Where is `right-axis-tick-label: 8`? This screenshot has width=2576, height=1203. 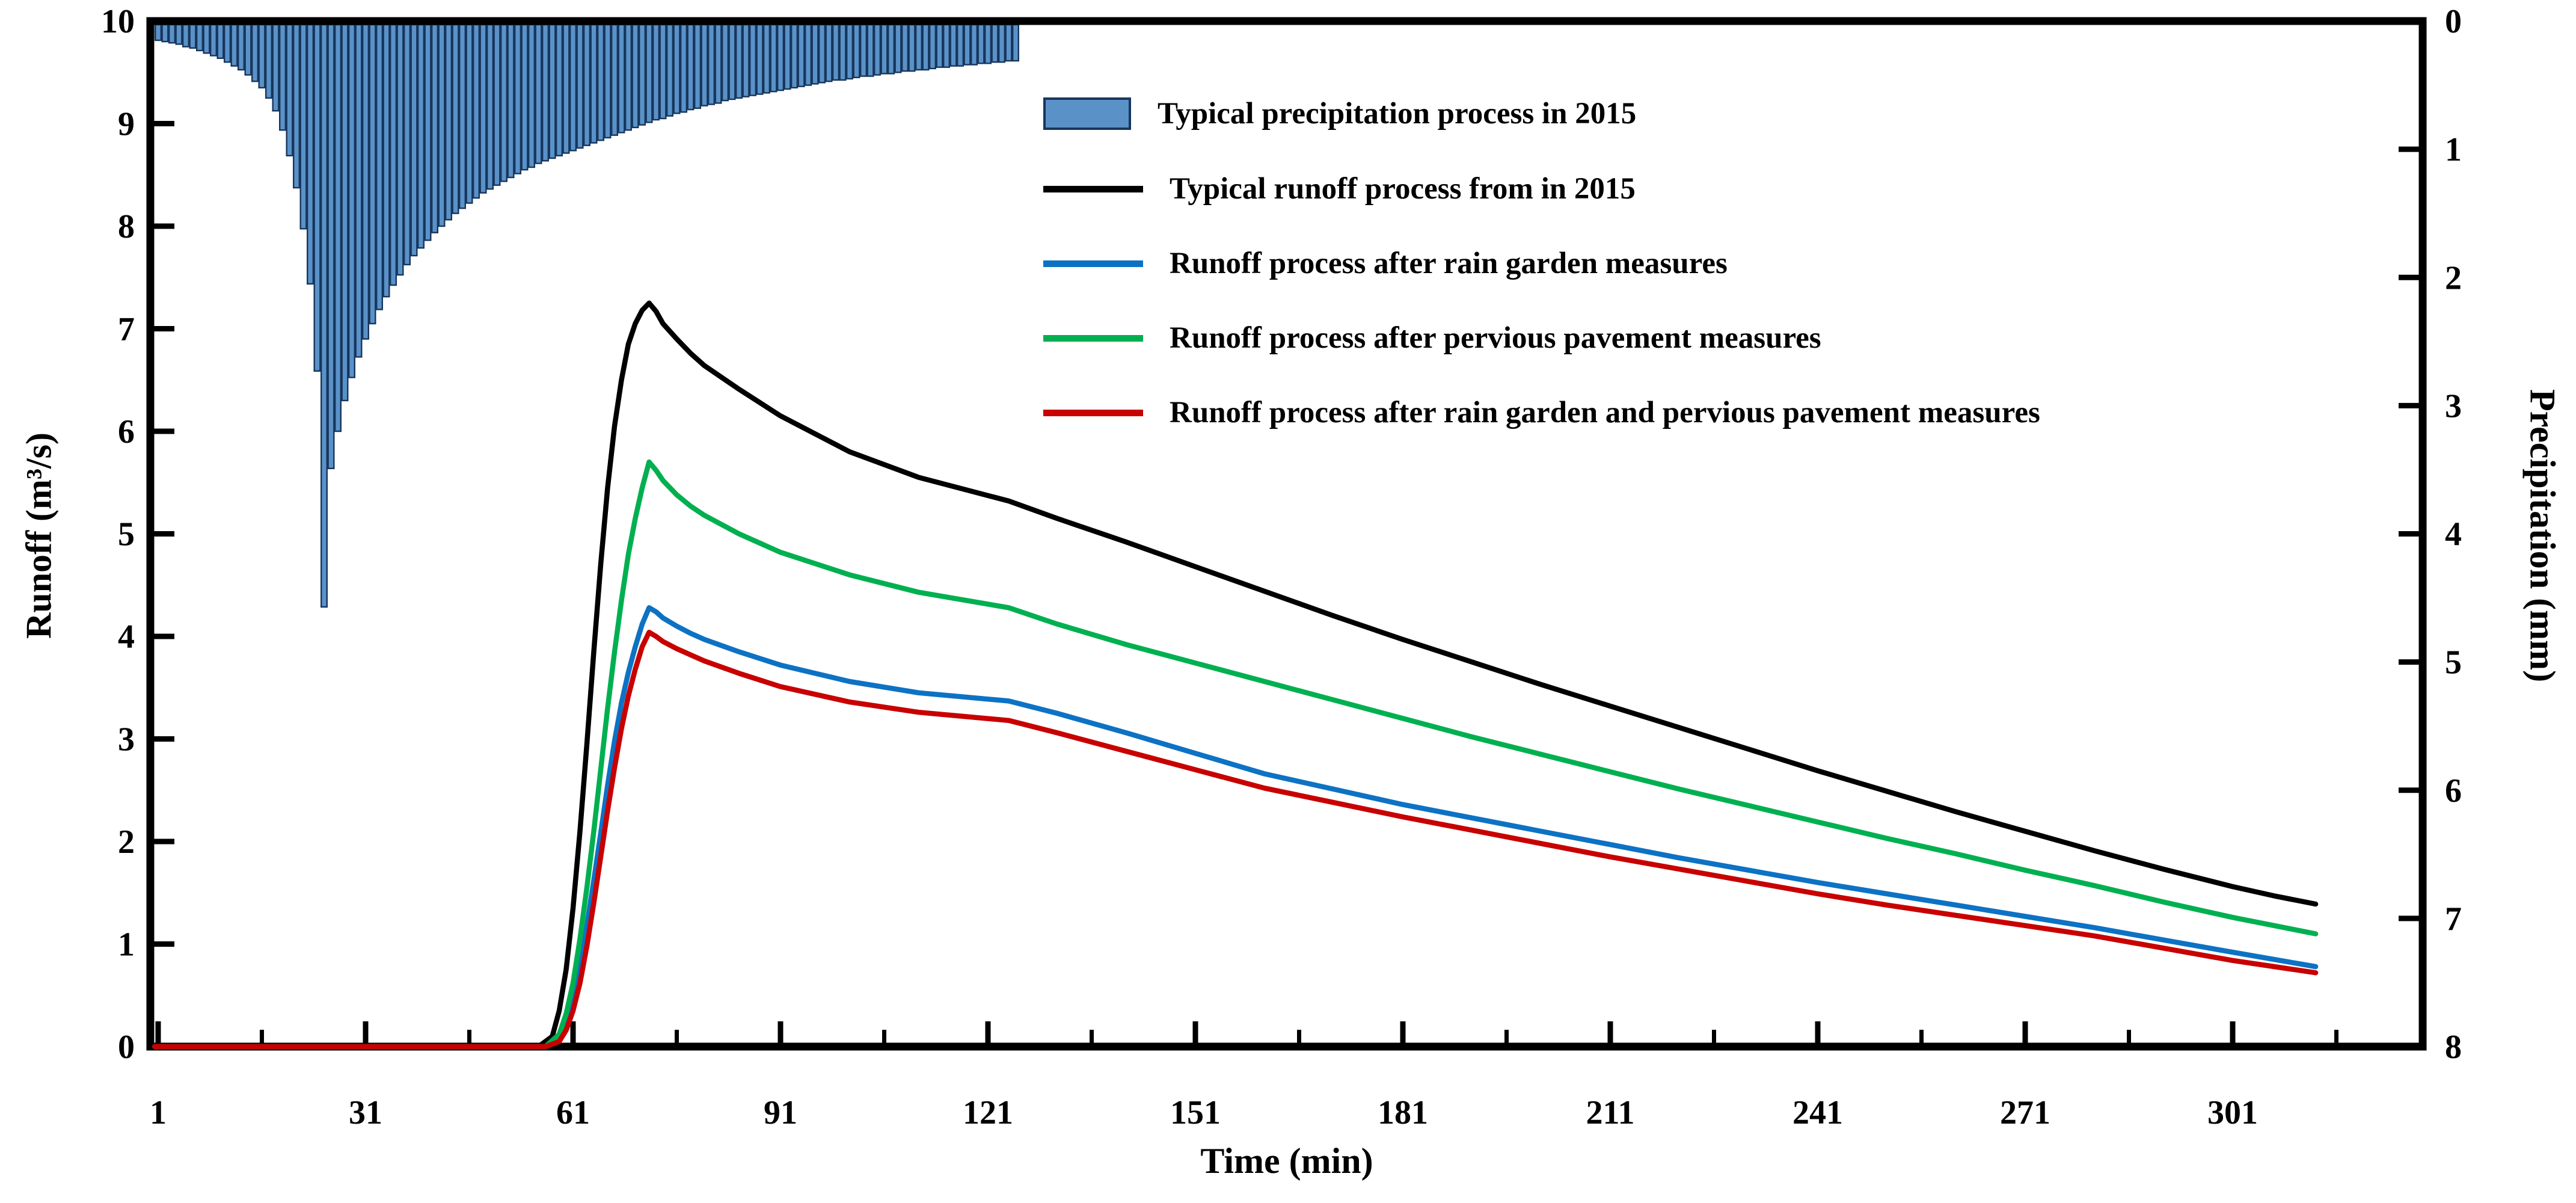 right-axis-tick-label: 8 is located at coordinates (2453, 1047).